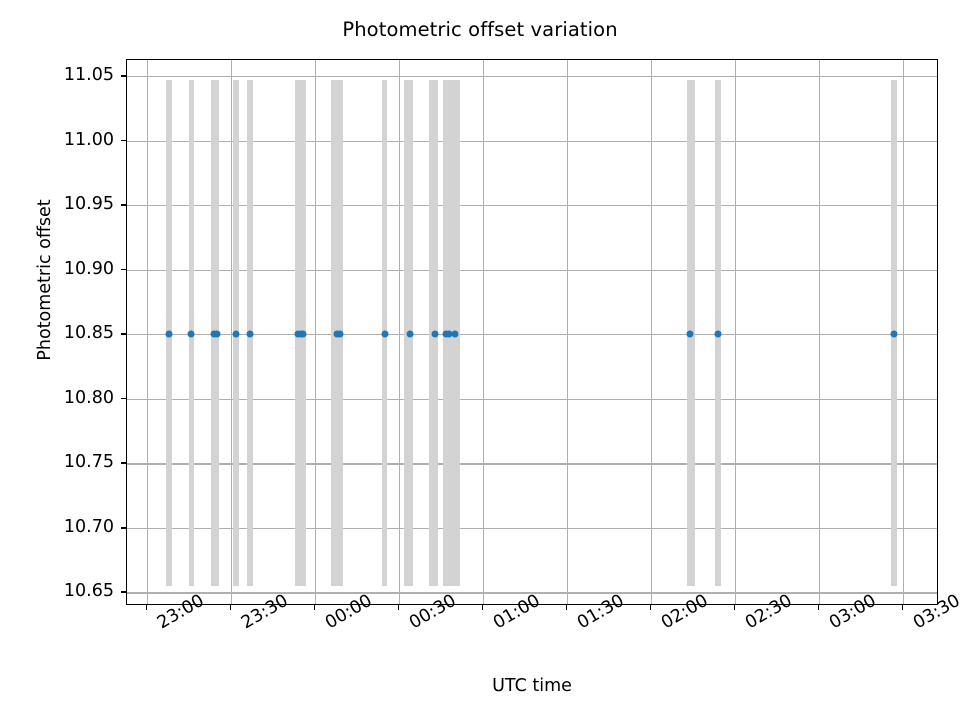 This screenshot has width=960, height=720. Describe the element at coordinates (934, 612) in the screenshot. I see `x-tick-label: 03:30` at that location.